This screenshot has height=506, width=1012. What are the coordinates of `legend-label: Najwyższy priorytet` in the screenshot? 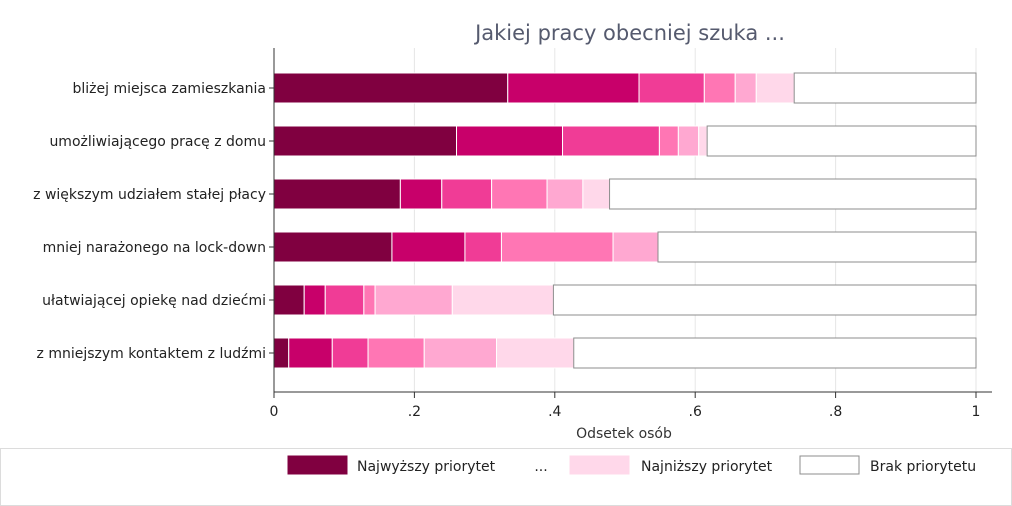 It's located at (426, 467).